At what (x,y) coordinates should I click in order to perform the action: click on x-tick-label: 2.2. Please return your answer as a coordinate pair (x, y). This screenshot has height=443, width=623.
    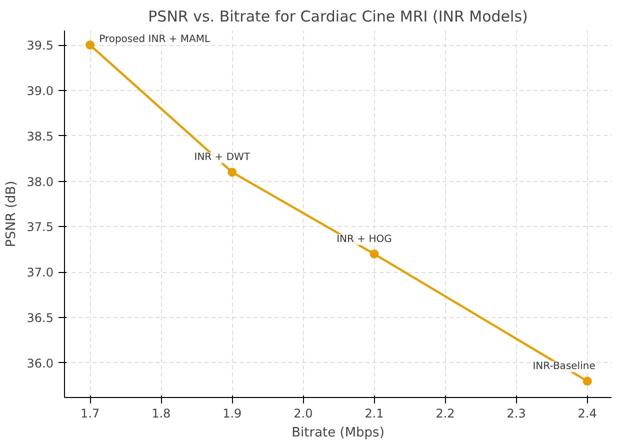
    Looking at the image, I should click on (445, 413).